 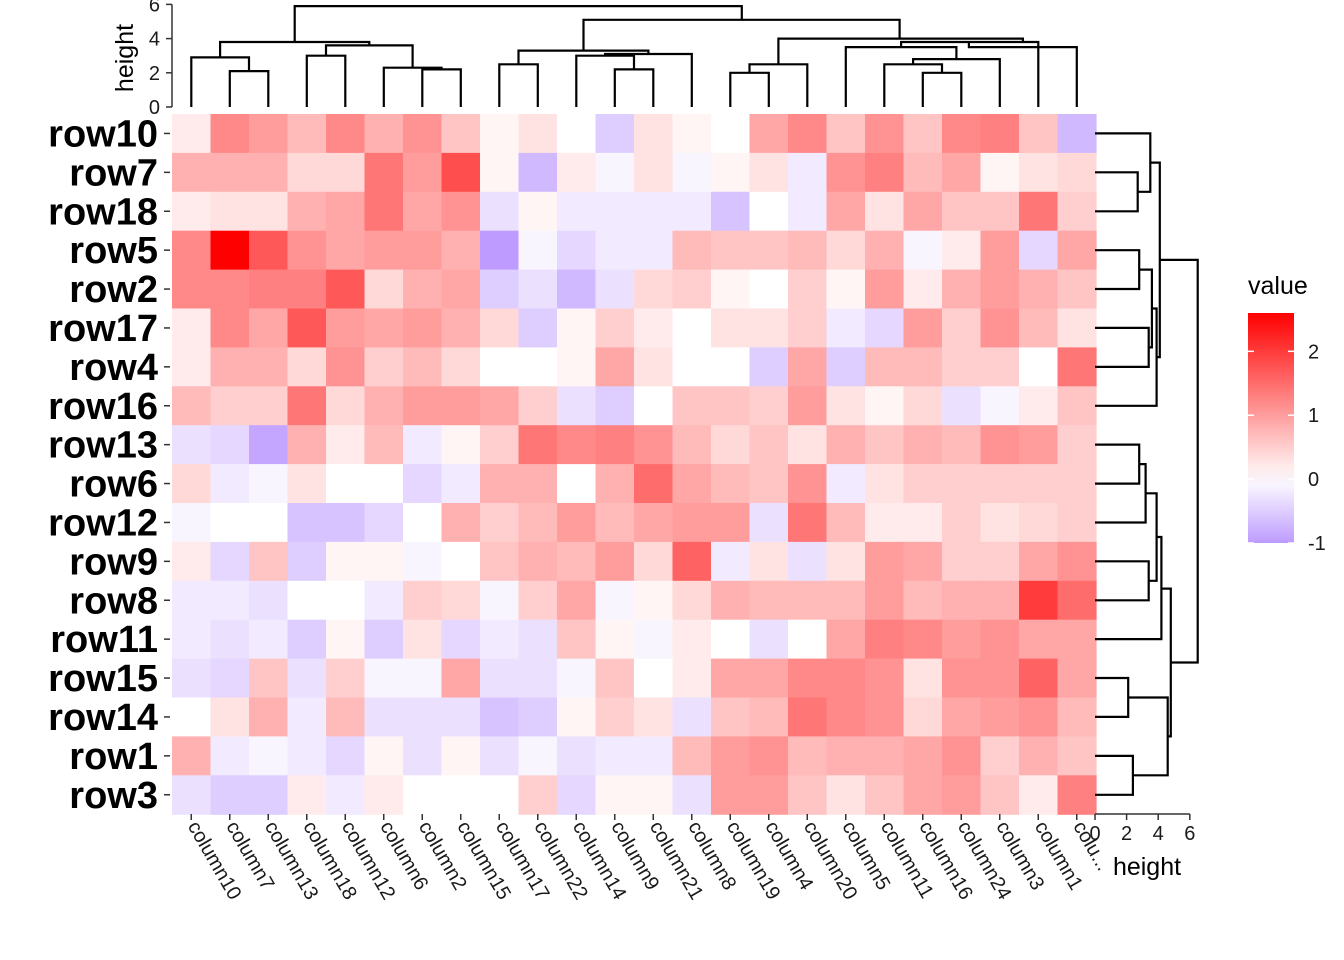 I want to click on legend-tick-label: -1, so click(x=1317, y=544).